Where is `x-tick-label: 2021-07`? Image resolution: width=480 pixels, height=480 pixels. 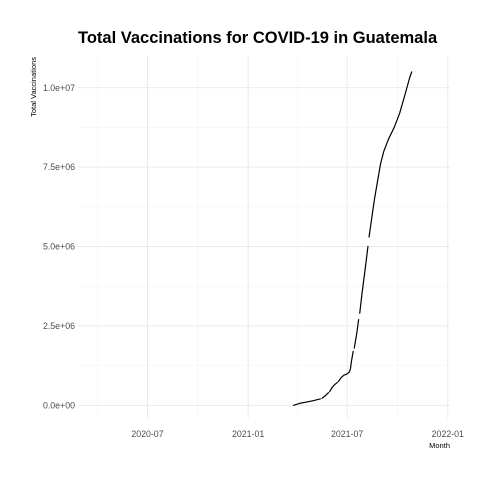
x-tick-label: 2021-07 is located at coordinates (347, 434).